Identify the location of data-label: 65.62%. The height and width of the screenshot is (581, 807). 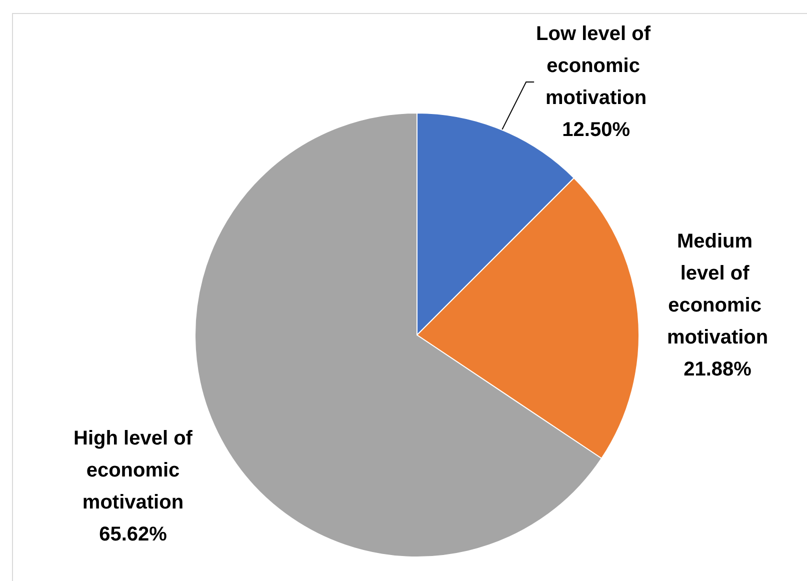
(133, 535).